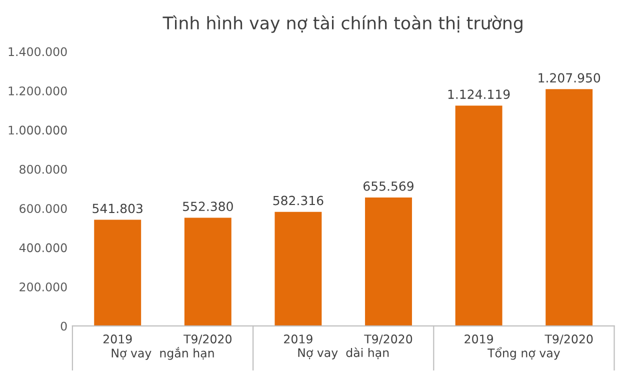 This screenshot has width=630, height=376. Describe the element at coordinates (343, 353) in the screenshot. I see `text: Nợ vay dài hạn` at that location.